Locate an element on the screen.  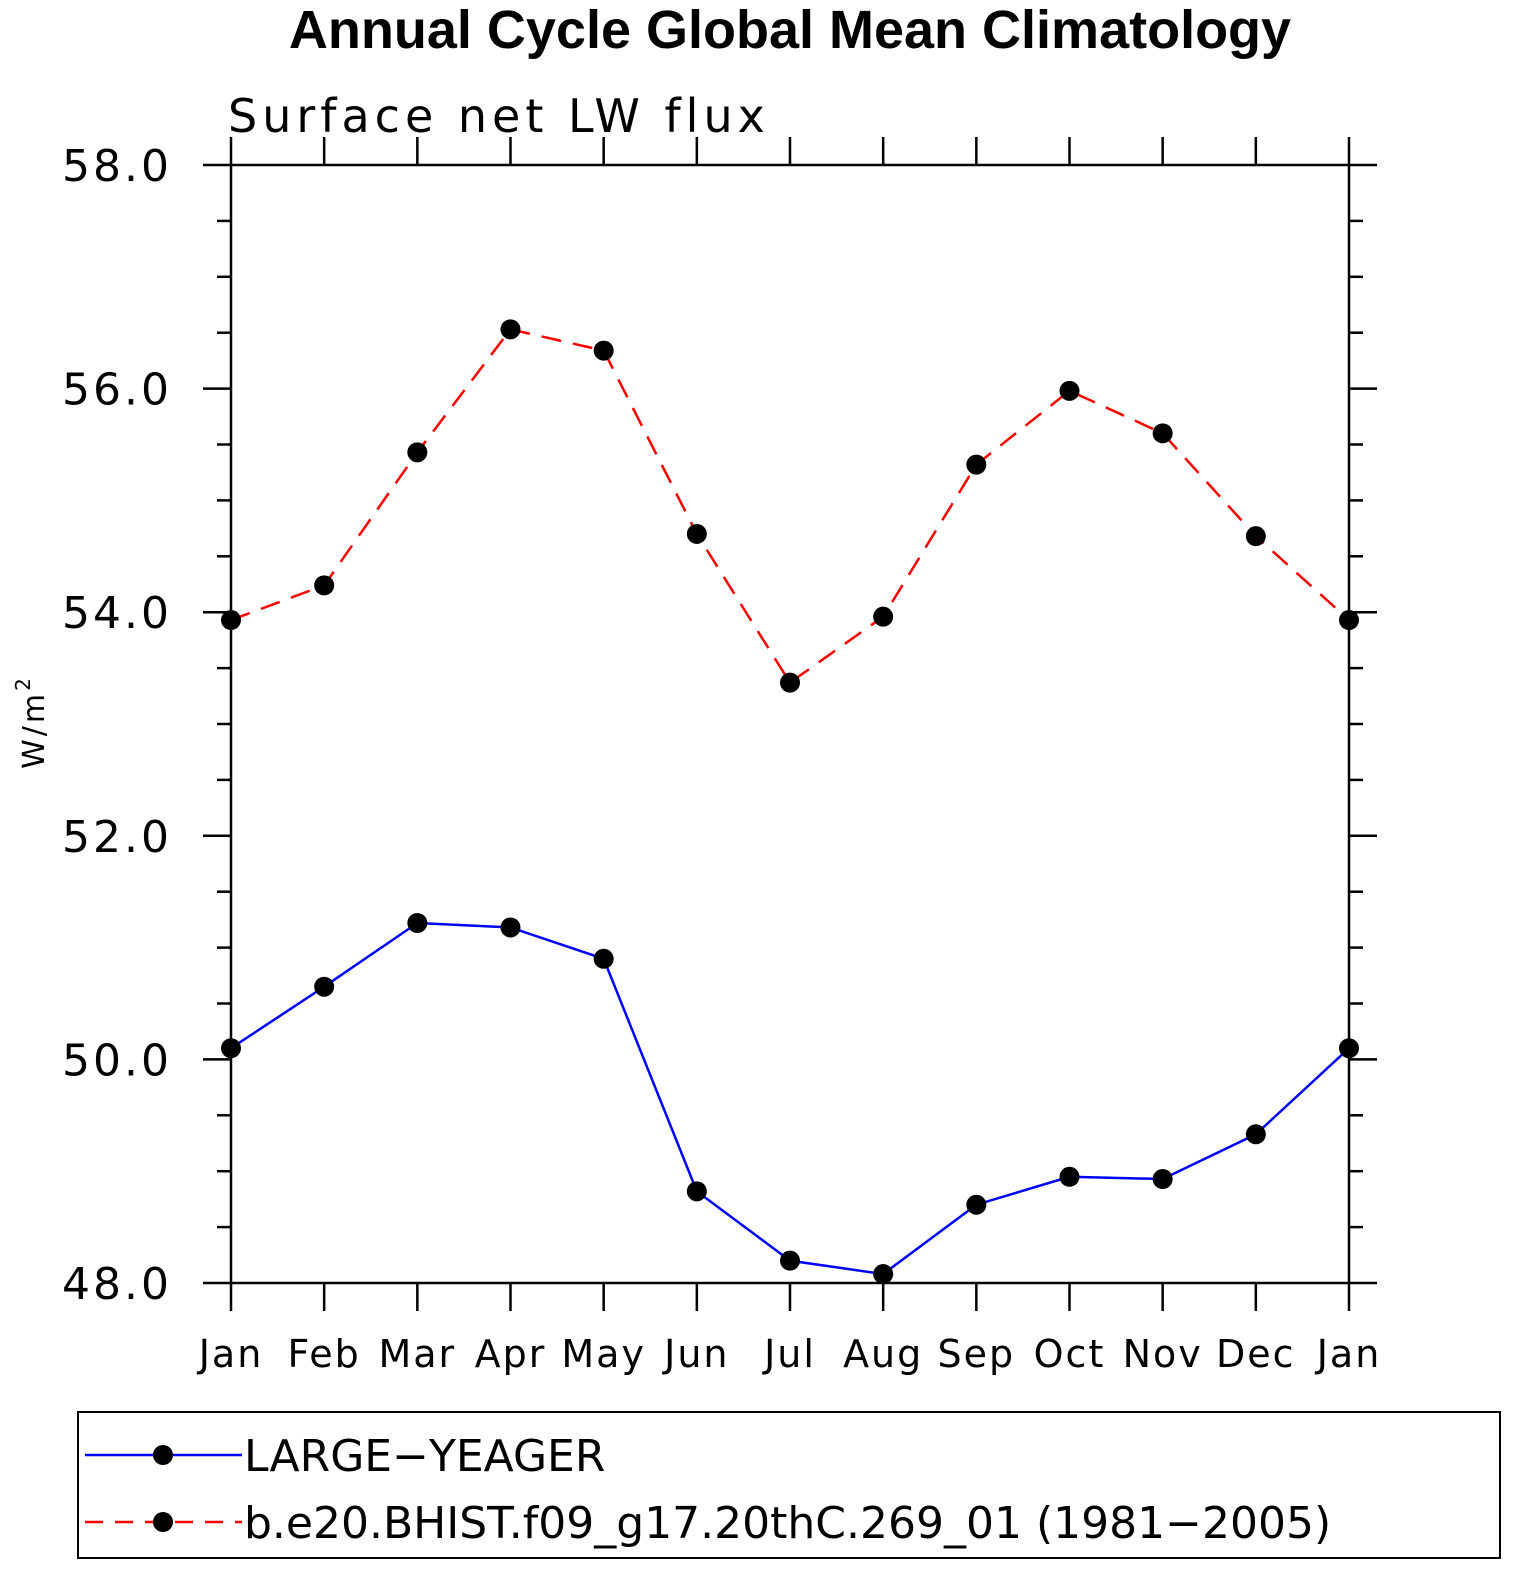
legend-keys is located at coordinates (163, 1488).